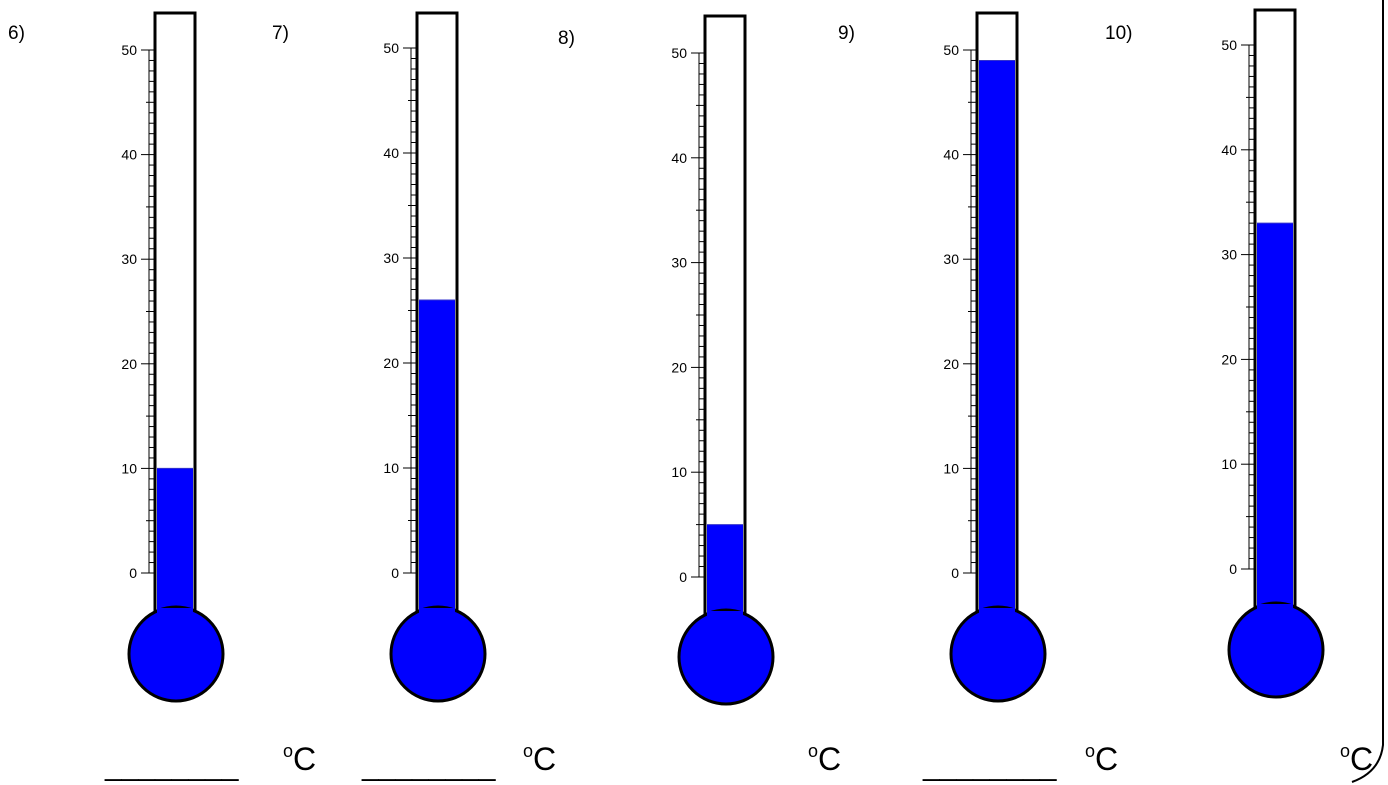  I want to click on page-border, so click(1367, 391).